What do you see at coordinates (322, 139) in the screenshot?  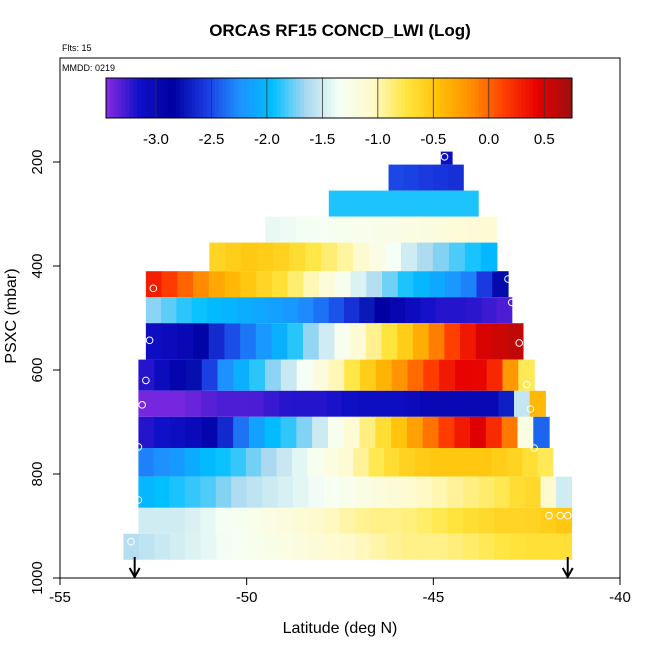 I see `colorbar-tick-label: -1.5` at bounding box center [322, 139].